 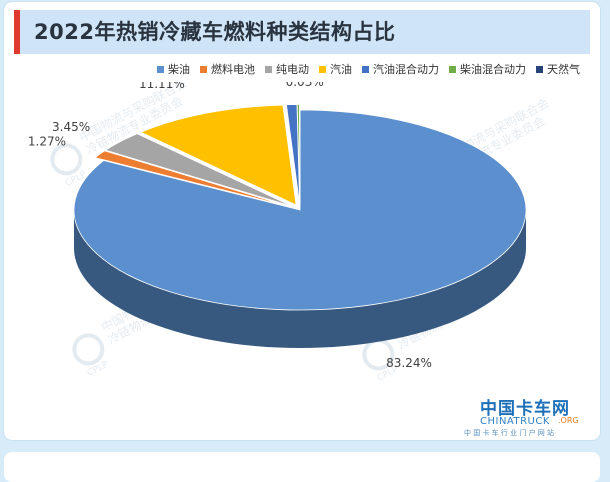 I want to click on chart-legend: 柴油 燃料电池 纯电动 汽油 汽油混合动力 柴油混合动力 天然气, so click(x=302, y=69).